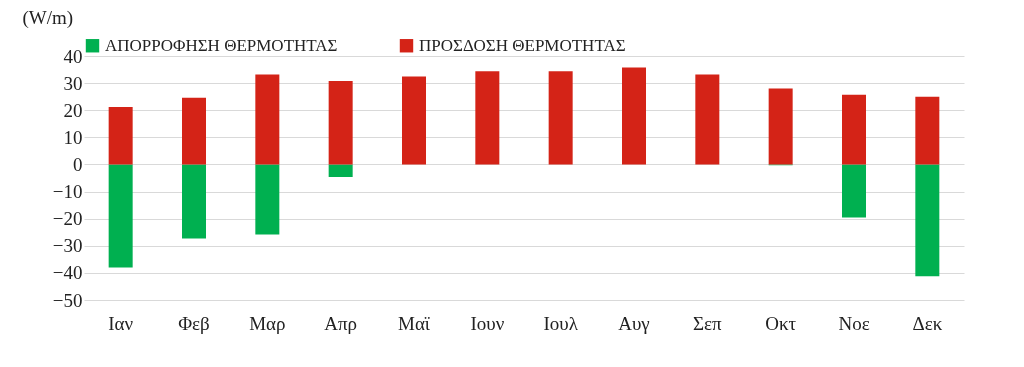 The height and width of the screenshot is (367, 1024). Describe the element at coordinates (414, 323) in the screenshot. I see `x-tick-label: Μαϊ` at that location.